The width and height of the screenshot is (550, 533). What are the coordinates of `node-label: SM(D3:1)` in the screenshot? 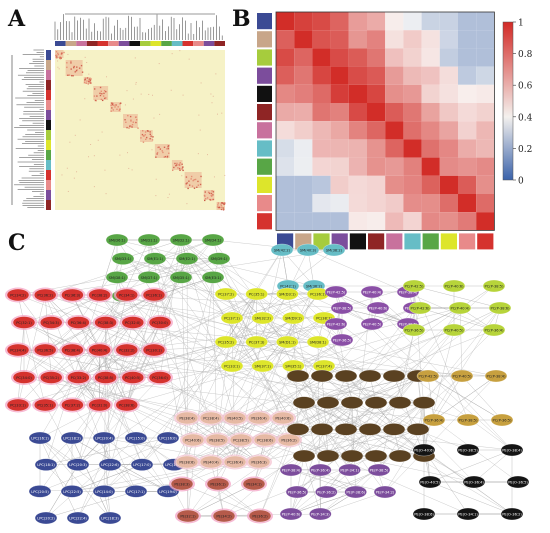 It's located at (287, 295).